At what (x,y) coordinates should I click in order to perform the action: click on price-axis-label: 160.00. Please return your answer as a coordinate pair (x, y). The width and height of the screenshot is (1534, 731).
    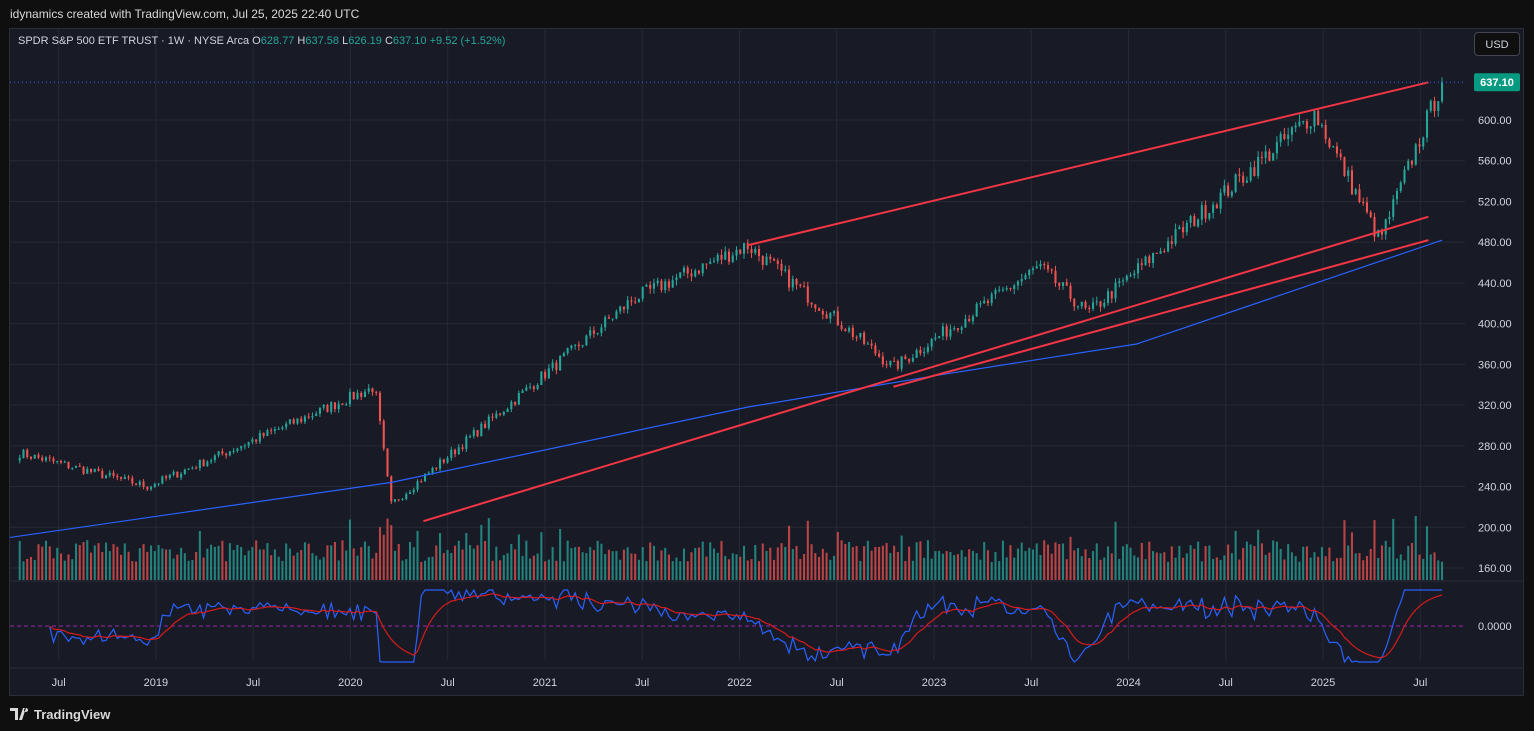
    Looking at the image, I should click on (1495, 569).